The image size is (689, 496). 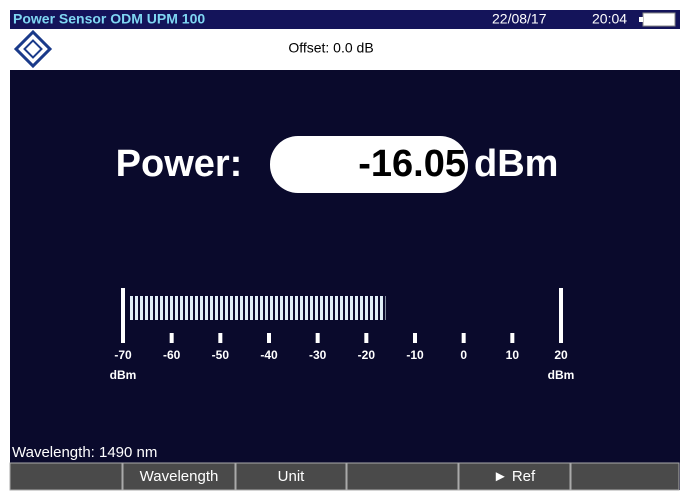 What do you see at coordinates (519, 19) in the screenshot?
I see `date: 22/08/17` at bounding box center [519, 19].